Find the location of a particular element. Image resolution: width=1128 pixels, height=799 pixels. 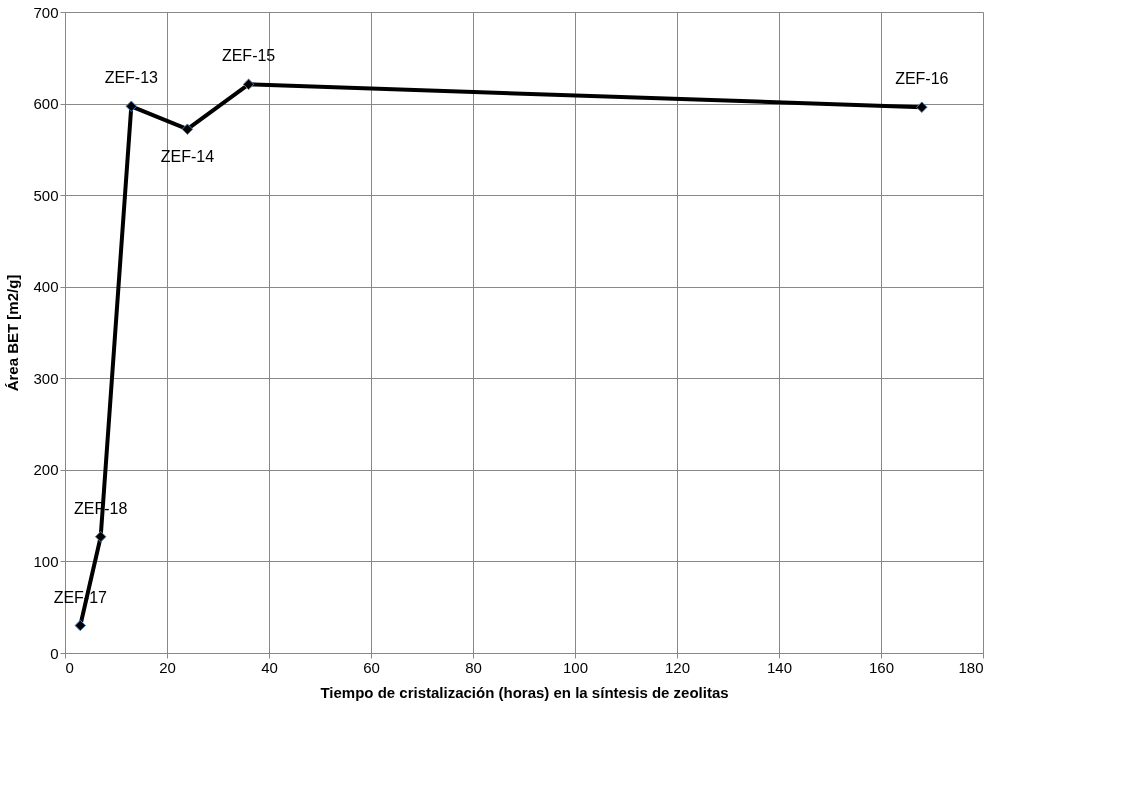

annotation: ZEF-15 is located at coordinates (248, 56).